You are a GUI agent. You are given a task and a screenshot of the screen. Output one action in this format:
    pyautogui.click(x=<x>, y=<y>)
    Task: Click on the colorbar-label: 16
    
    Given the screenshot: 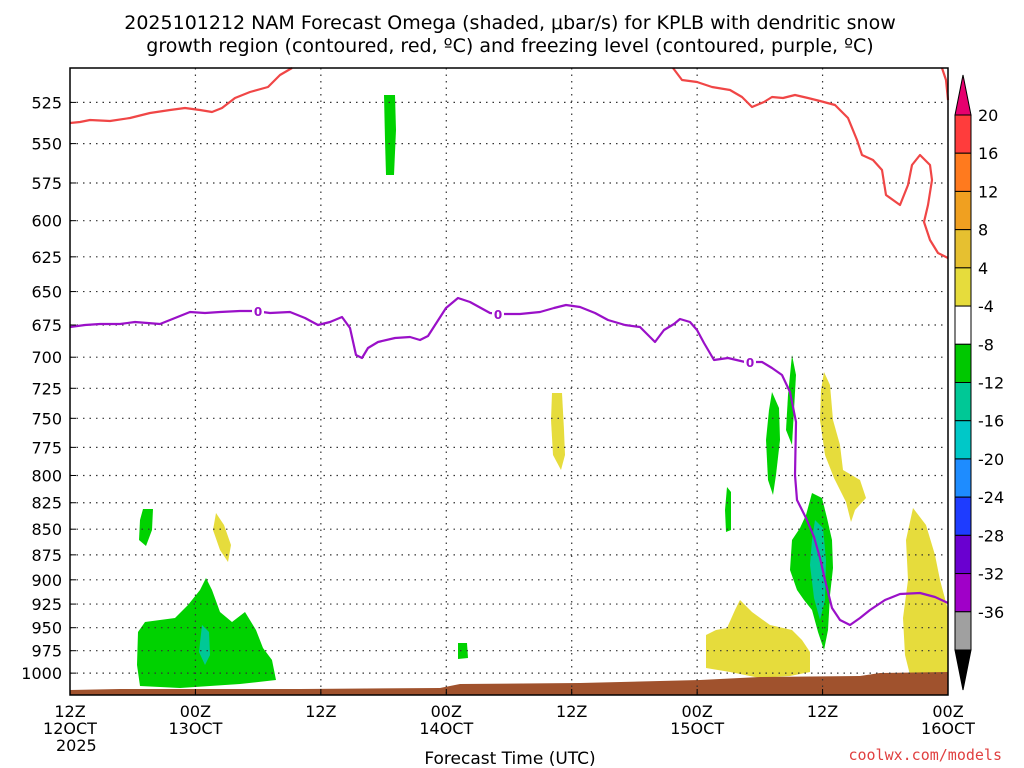 What is the action you would take?
    pyautogui.click(x=988, y=153)
    